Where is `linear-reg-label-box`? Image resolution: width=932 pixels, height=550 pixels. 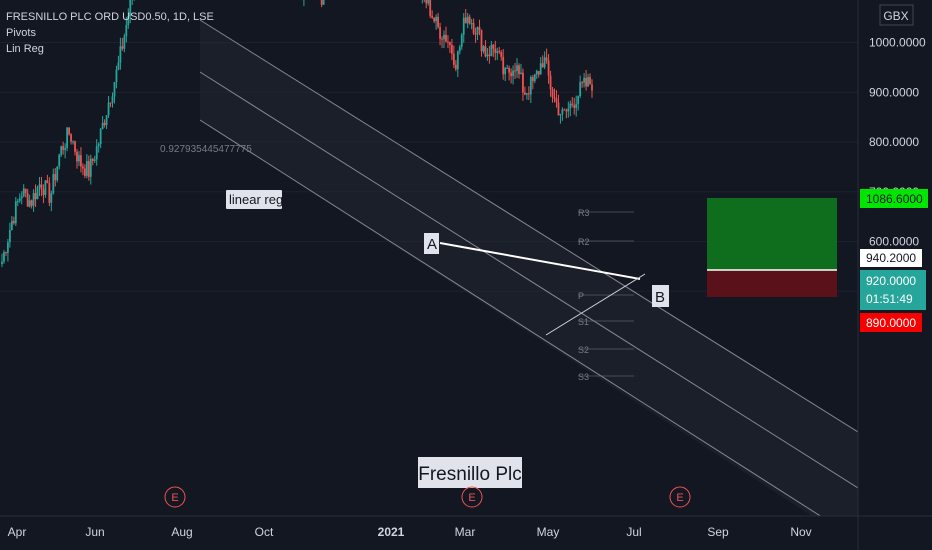
linear-reg-label-box is located at coordinates (254, 199).